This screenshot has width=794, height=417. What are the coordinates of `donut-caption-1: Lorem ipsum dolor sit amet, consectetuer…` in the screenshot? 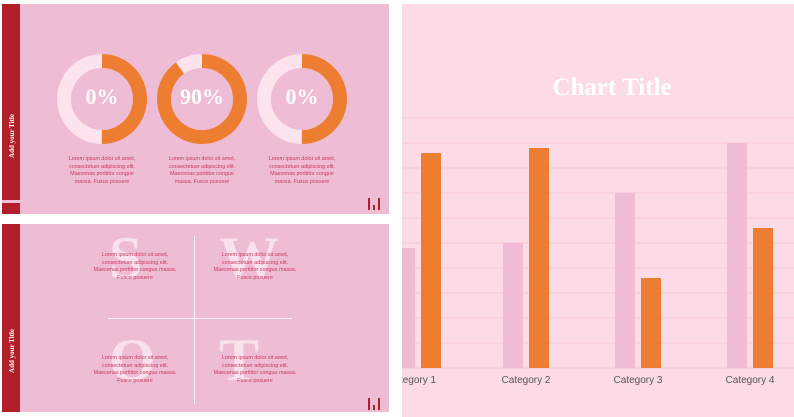 It's located at (102, 171).